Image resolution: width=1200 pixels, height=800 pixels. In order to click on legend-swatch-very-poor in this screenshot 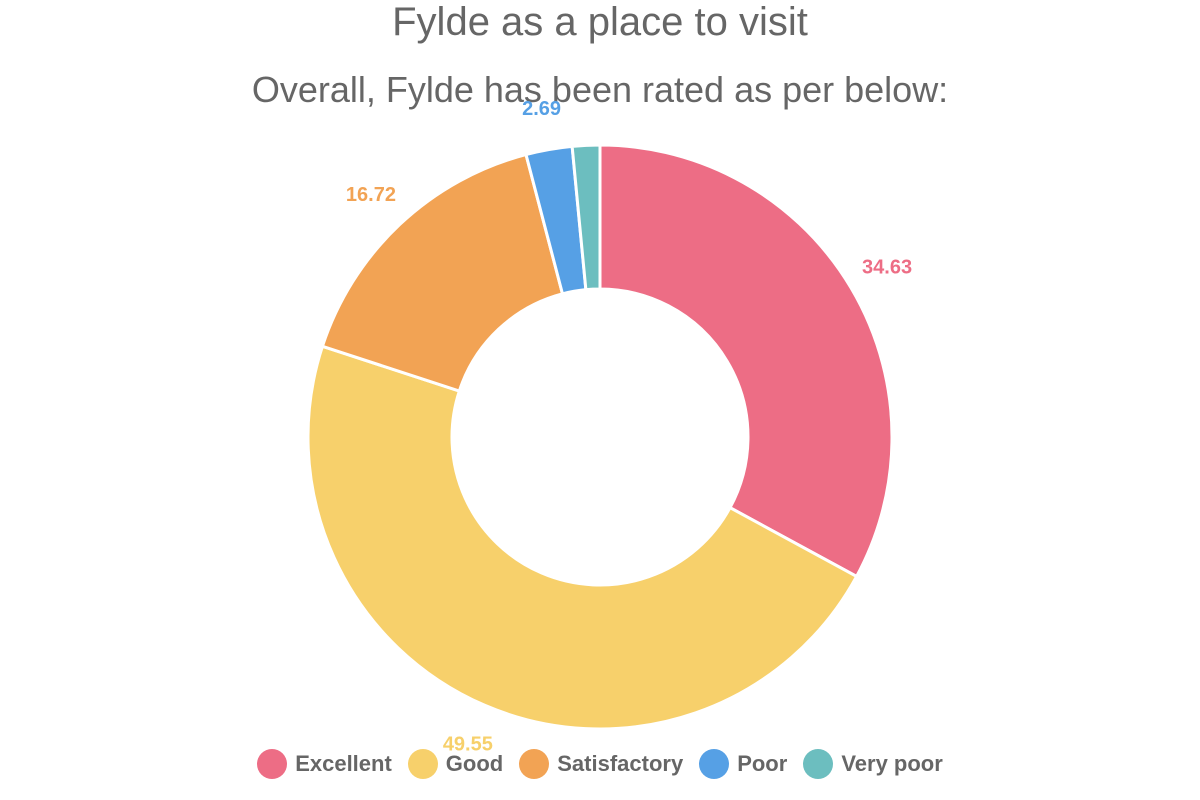, I will do `click(818, 764)`.